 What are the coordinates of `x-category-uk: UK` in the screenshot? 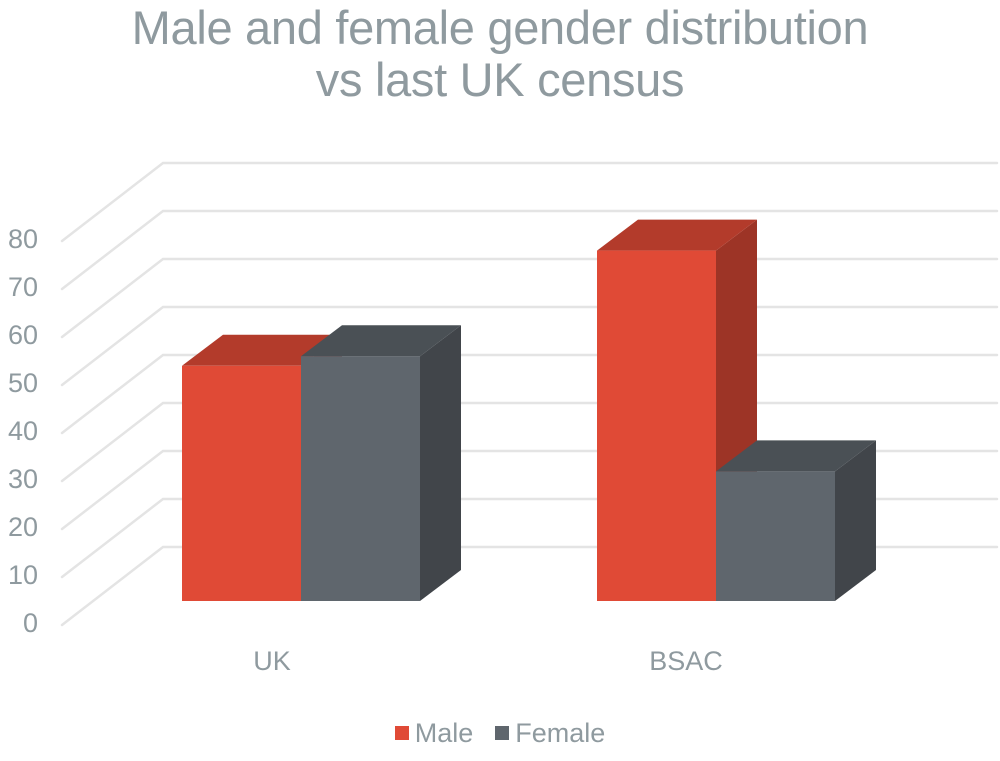 It's located at (272, 661).